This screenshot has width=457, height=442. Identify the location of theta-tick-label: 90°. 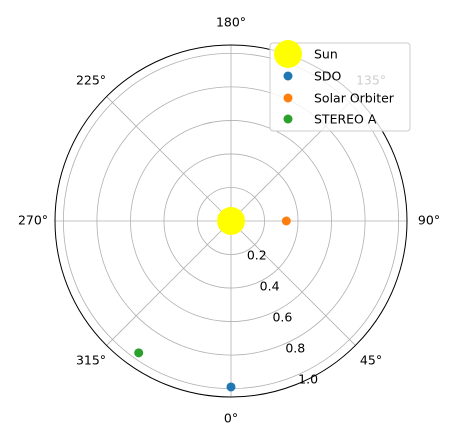
(429, 220).